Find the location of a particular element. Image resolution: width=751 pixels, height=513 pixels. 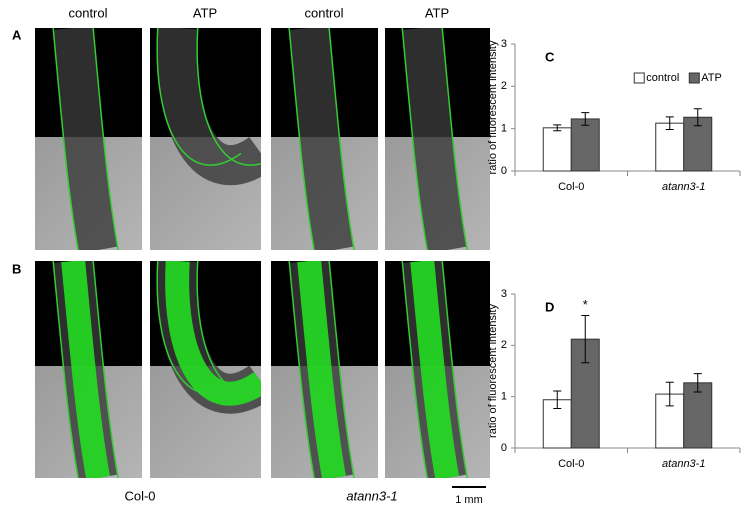

legend-label: control is located at coordinates (662, 78).